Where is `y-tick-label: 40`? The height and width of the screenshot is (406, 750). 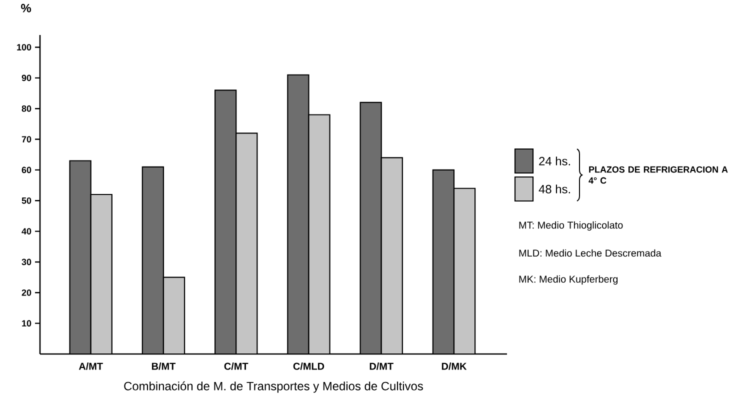 y-tick-label: 40 is located at coordinates (27, 231).